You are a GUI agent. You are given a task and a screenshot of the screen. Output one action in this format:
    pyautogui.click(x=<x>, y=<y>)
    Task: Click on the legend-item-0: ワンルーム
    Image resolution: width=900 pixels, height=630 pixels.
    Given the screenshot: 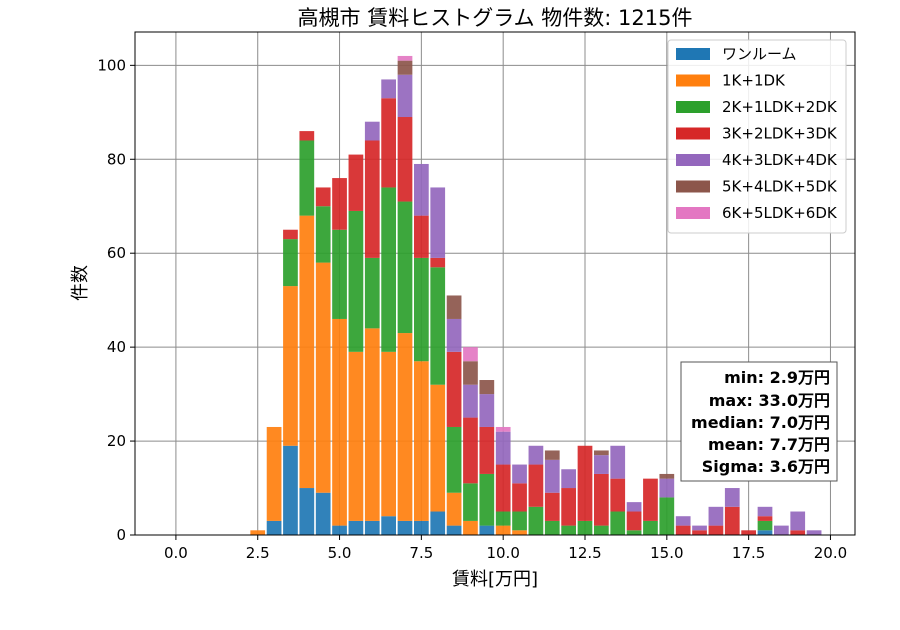 What is the action you would take?
    pyautogui.click(x=736, y=54)
    